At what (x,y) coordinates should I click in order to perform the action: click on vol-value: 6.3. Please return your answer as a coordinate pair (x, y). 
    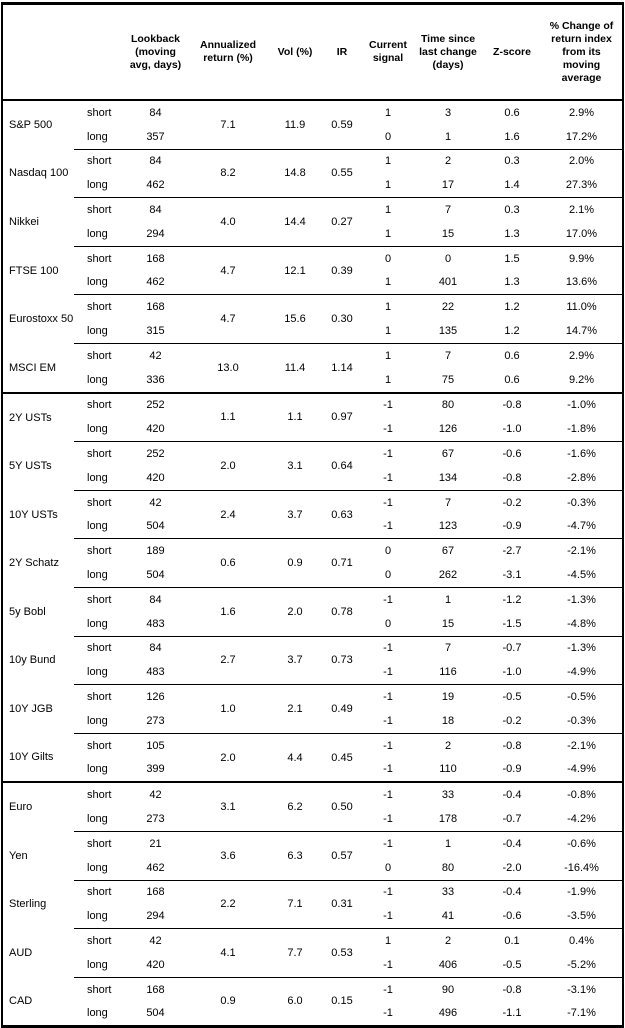
    Looking at the image, I should click on (295, 855).